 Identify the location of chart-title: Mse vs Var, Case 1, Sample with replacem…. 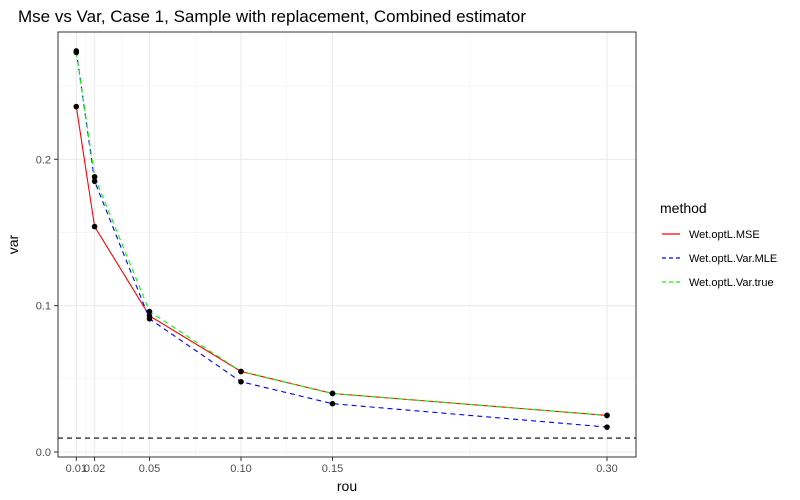
(272, 16).